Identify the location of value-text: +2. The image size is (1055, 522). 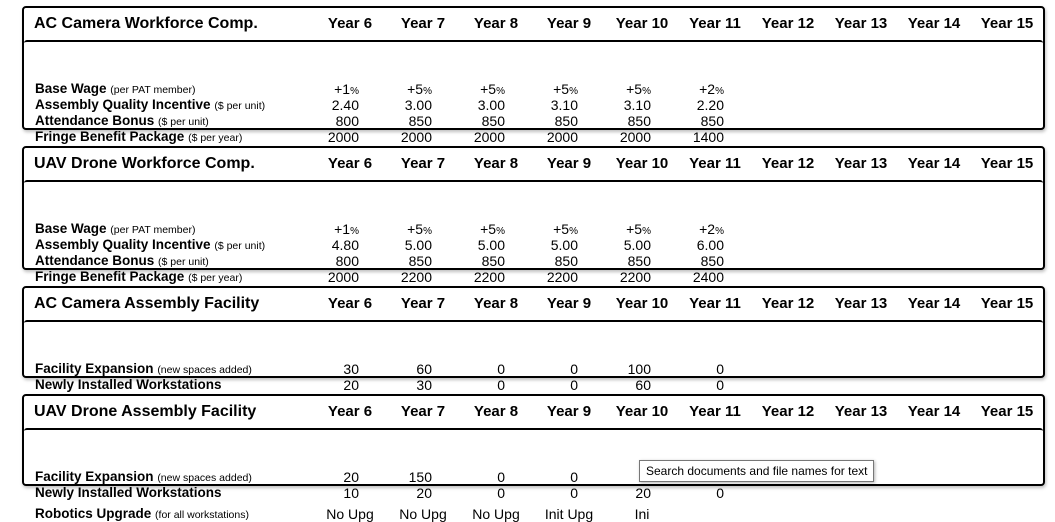
(707, 89).